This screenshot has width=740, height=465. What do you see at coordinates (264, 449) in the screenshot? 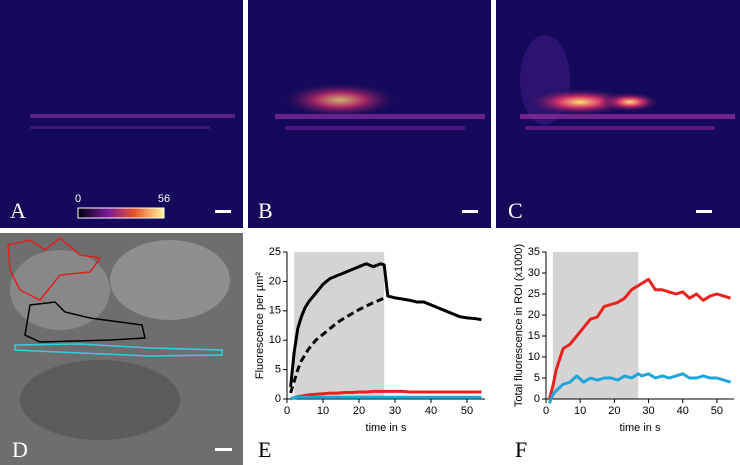
I see `panel-label: E` at bounding box center [264, 449].